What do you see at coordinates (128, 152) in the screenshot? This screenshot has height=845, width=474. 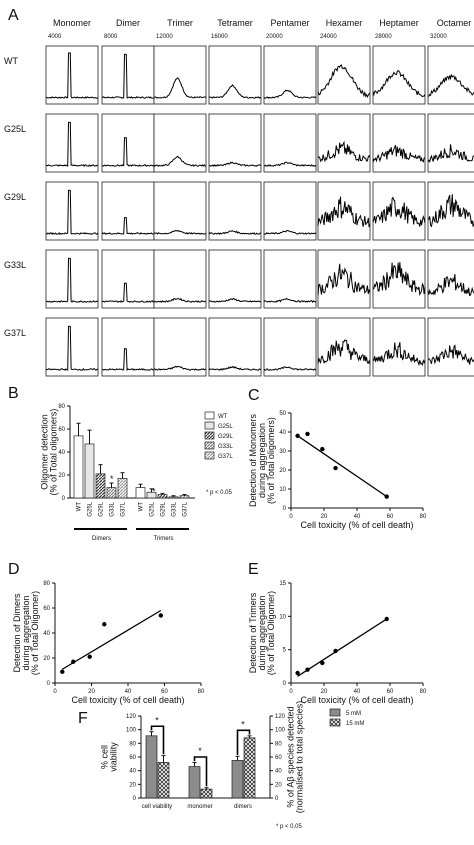 I see `trace-g25l-dimer` at bounding box center [128, 152].